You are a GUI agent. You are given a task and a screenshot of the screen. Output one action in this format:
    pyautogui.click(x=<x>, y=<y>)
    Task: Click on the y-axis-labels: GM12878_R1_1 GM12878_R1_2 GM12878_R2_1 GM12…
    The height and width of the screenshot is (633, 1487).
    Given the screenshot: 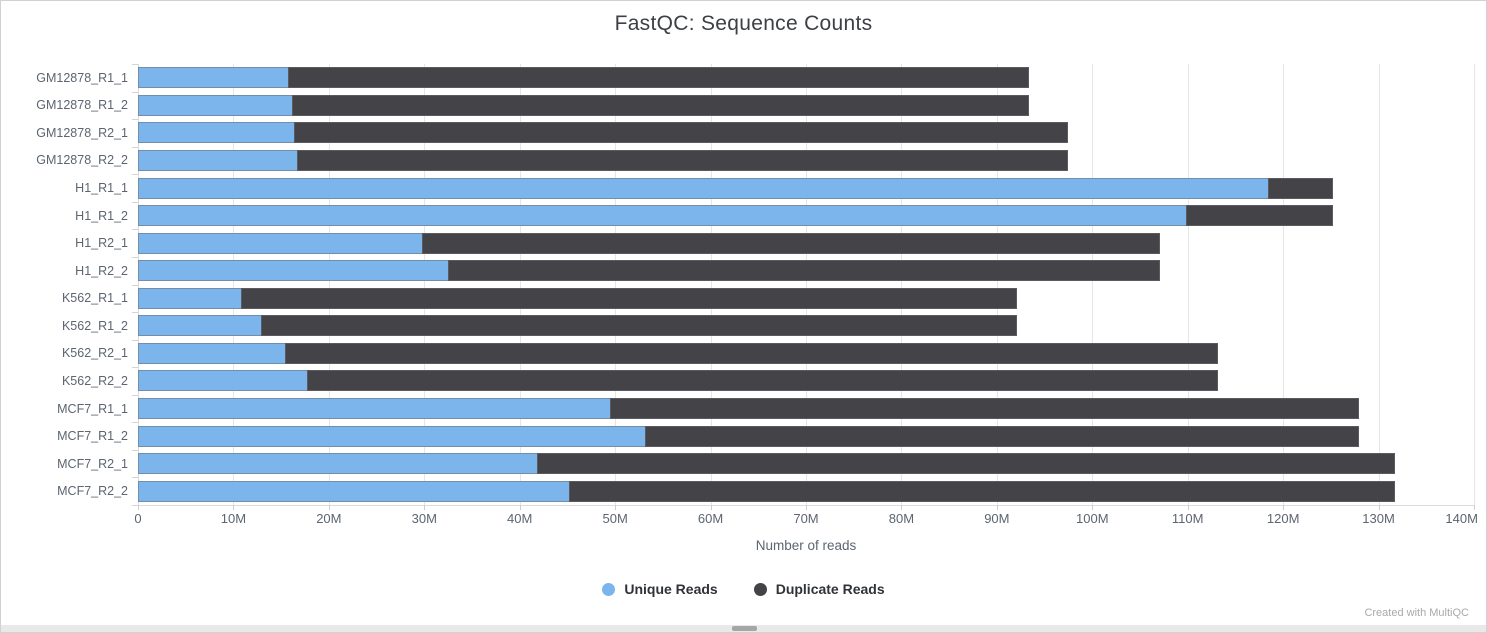 What is the action you would take?
    pyautogui.click(x=64, y=284)
    